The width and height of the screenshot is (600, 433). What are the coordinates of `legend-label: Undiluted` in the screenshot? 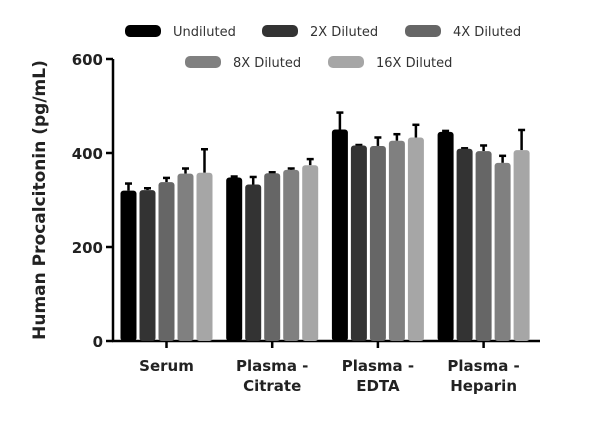 It's located at (204, 32).